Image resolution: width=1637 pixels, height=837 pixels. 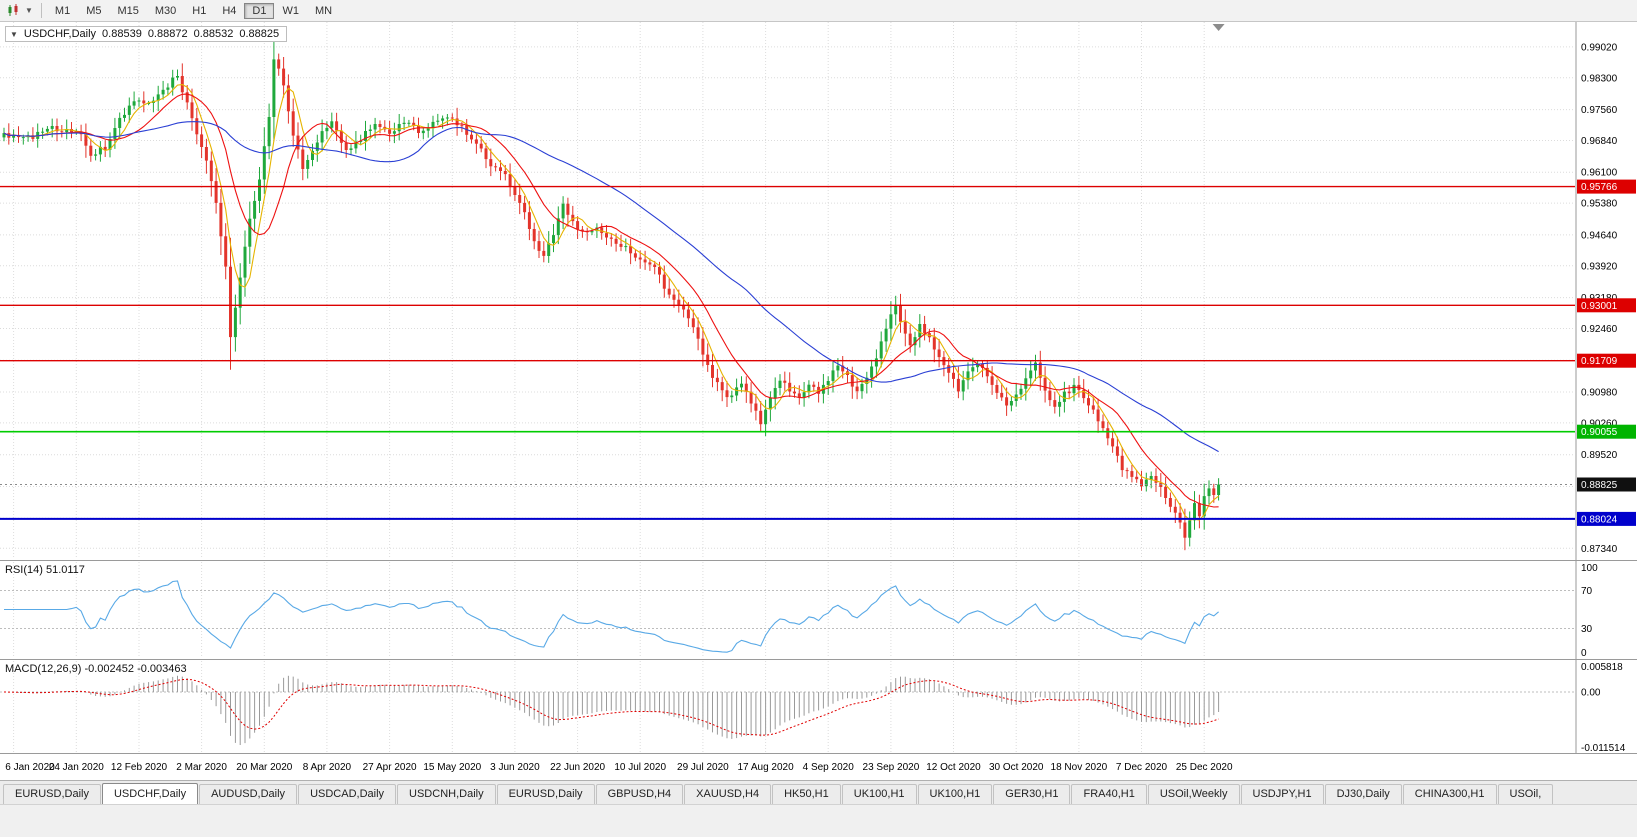 I want to click on timeframe-button-m15: M15, so click(x=127, y=11).